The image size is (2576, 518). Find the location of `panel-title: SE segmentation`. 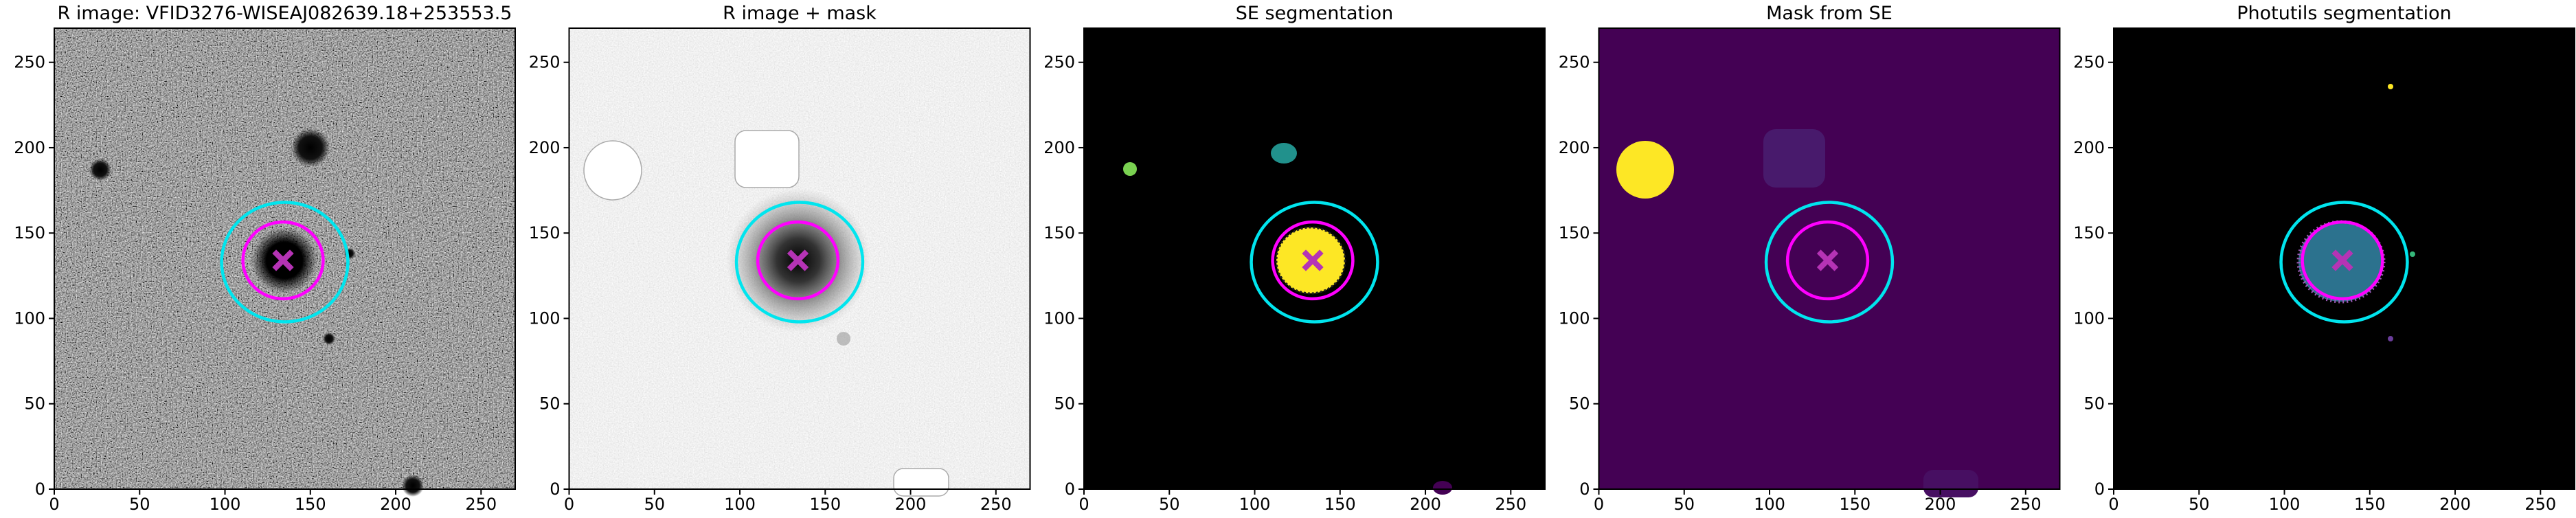

panel-title: SE segmentation is located at coordinates (1314, 13).